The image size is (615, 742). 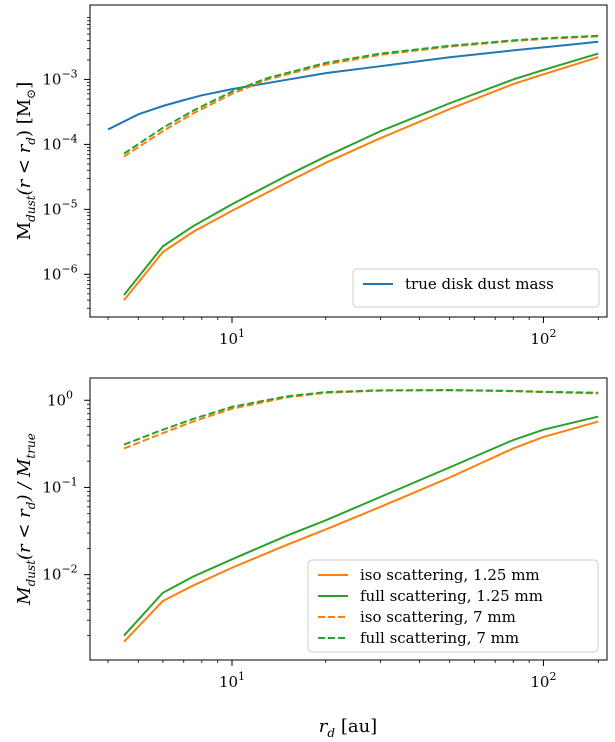 I want to click on tick-label: 10⁰, so click(x=60, y=398).